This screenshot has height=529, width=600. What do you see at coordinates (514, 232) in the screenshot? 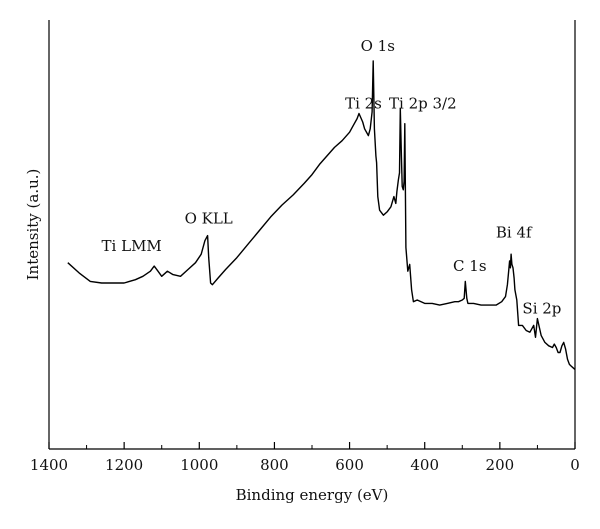
I see `peak-label: Bi 4f` at bounding box center [514, 232].